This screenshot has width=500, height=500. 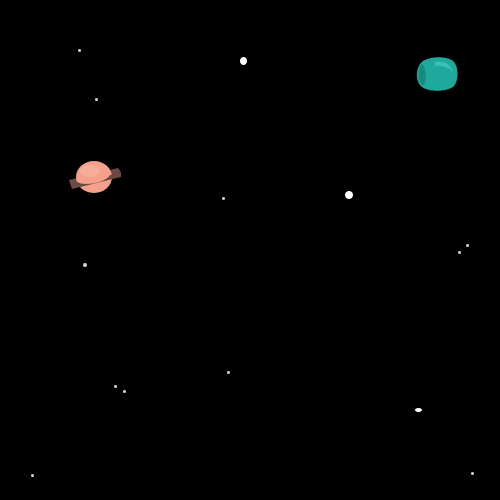 I want to click on teal-planet, so click(x=437, y=74).